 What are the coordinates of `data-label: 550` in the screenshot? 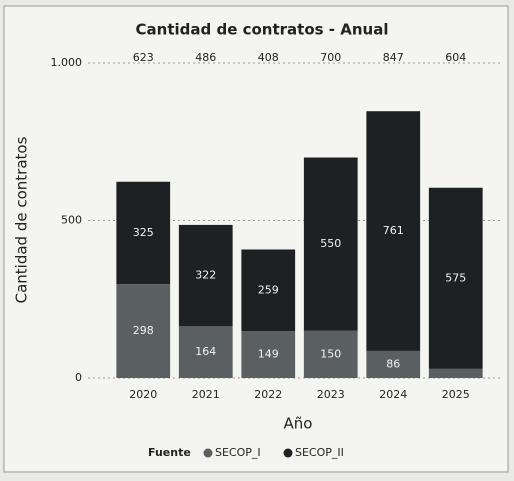 It's located at (330, 243).